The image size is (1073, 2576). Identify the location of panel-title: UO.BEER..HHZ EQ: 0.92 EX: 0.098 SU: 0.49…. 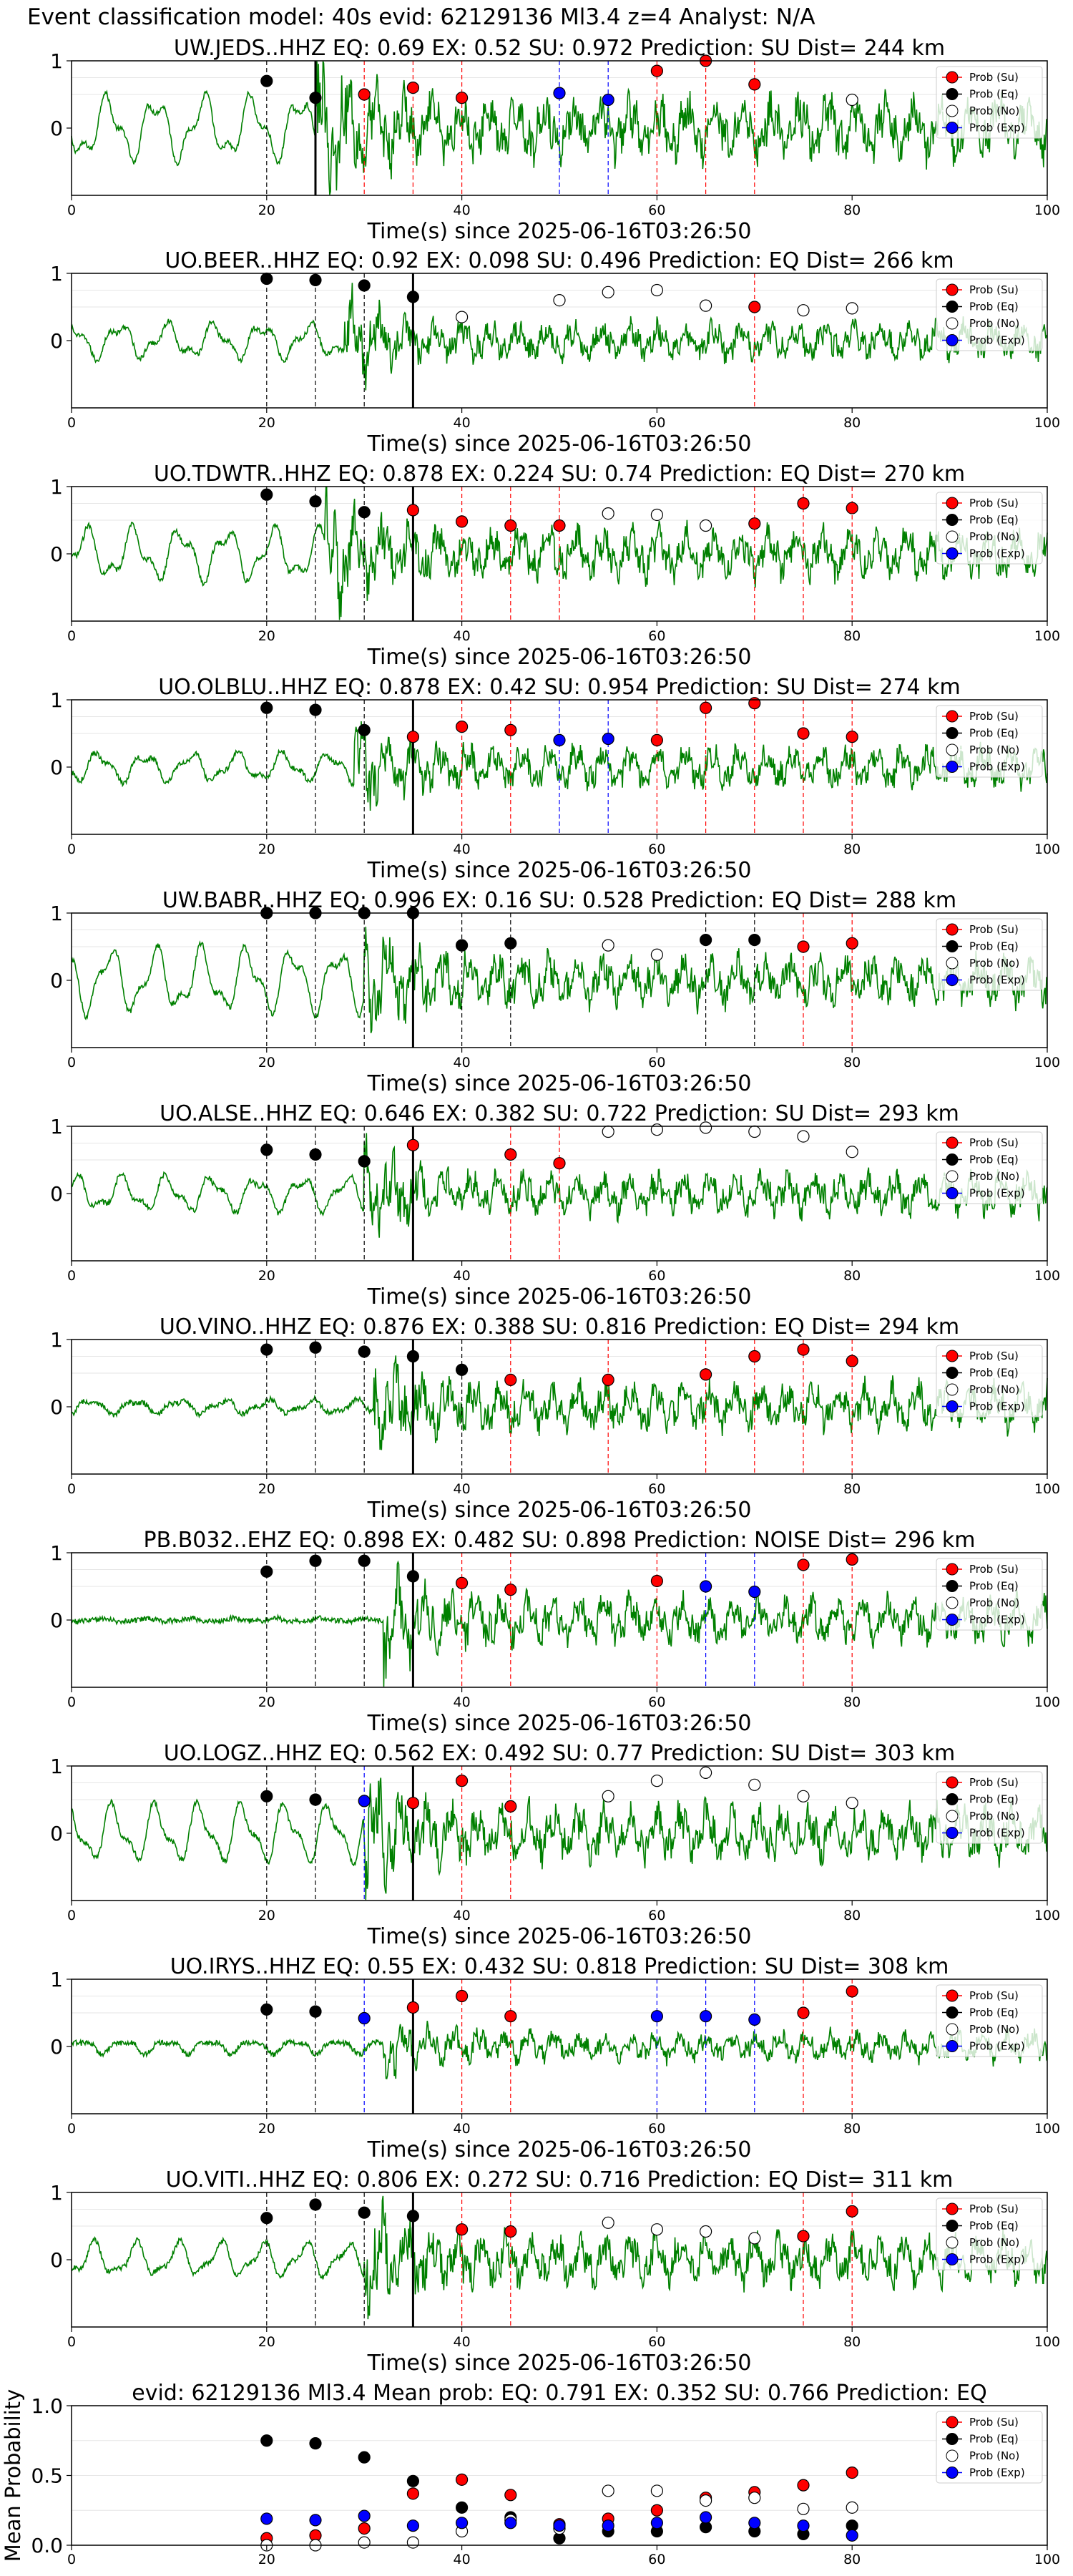
(559, 260).